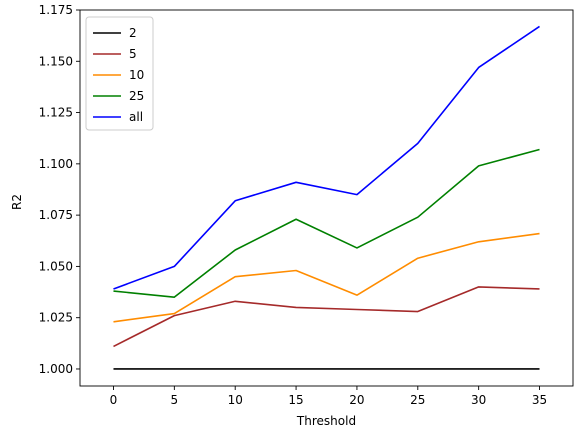 The image size is (584, 438). Describe the element at coordinates (119, 73) in the screenshot. I see `legend-box` at that location.